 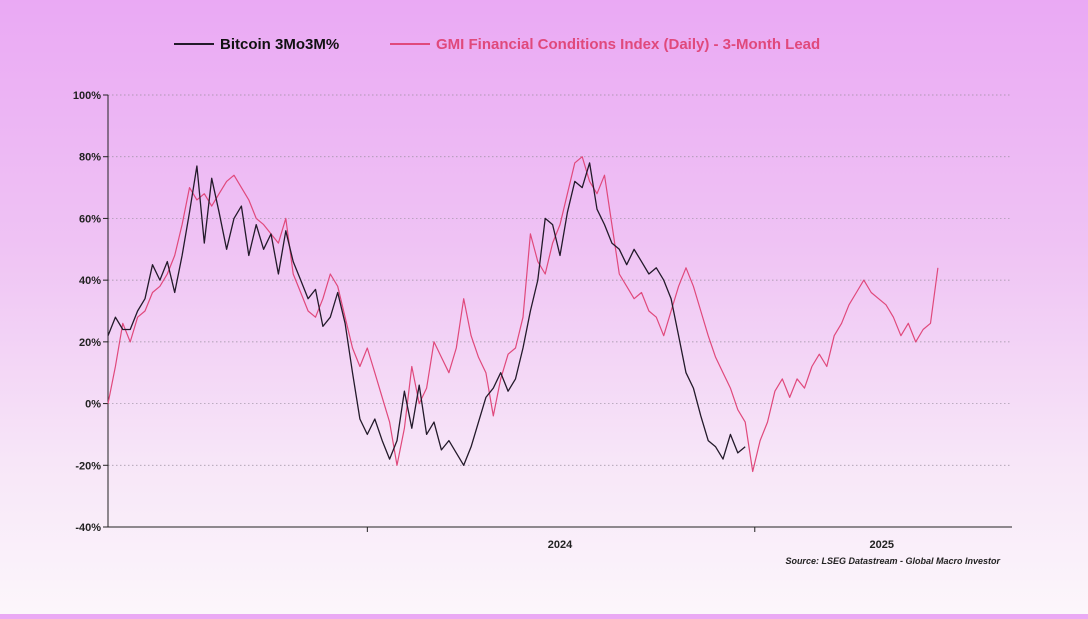 What do you see at coordinates (88, 528) in the screenshot?
I see `y-tick-label: -40%` at bounding box center [88, 528].